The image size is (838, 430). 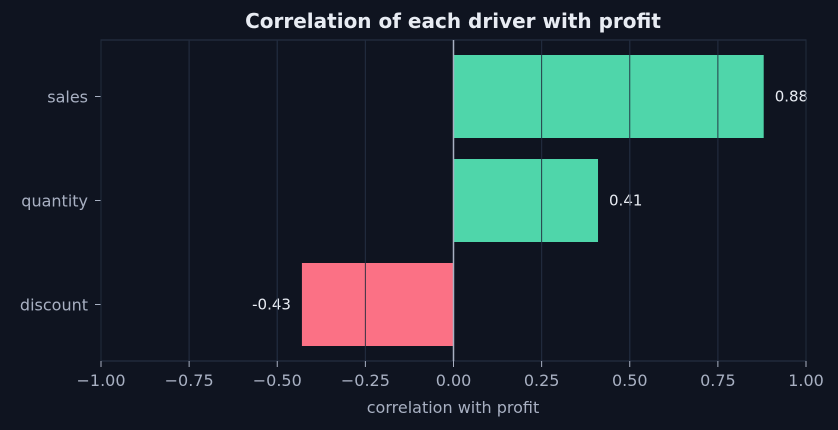 I want to click on y-tick-label: quantity, so click(x=54, y=201).